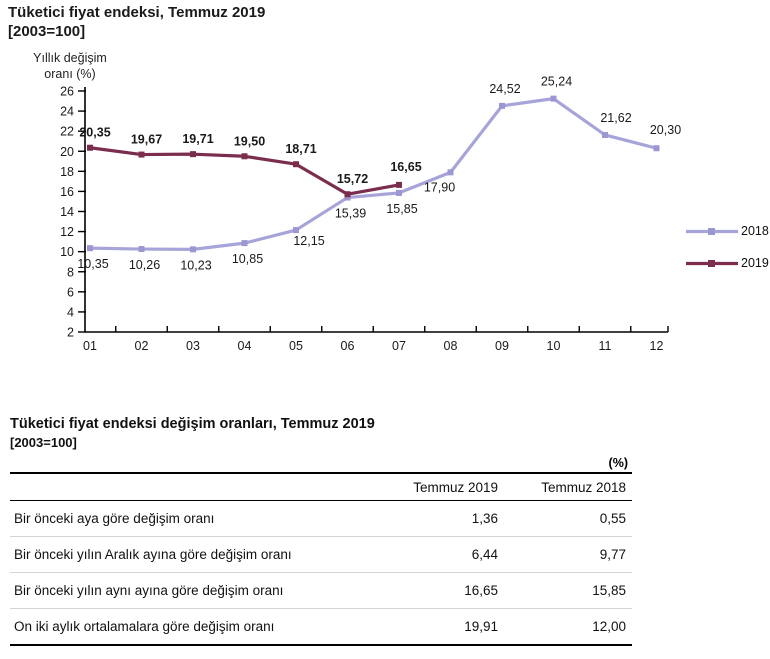  What do you see at coordinates (94, 133) in the screenshot?
I see `data-label-2019: 20,35` at bounding box center [94, 133].